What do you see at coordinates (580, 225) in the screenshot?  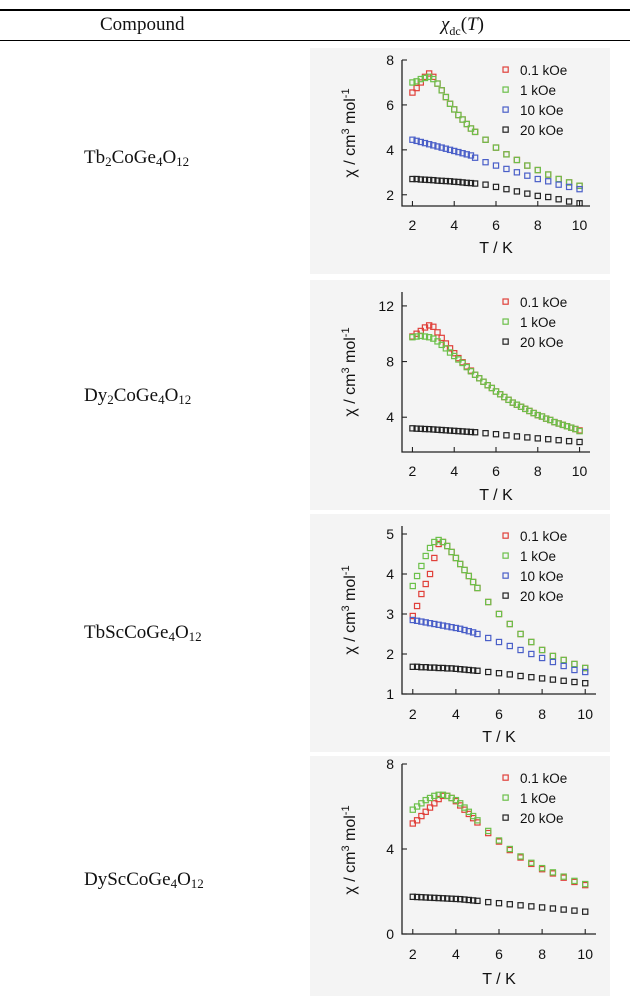 I see `x-tick-label: 10` at bounding box center [580, 225].